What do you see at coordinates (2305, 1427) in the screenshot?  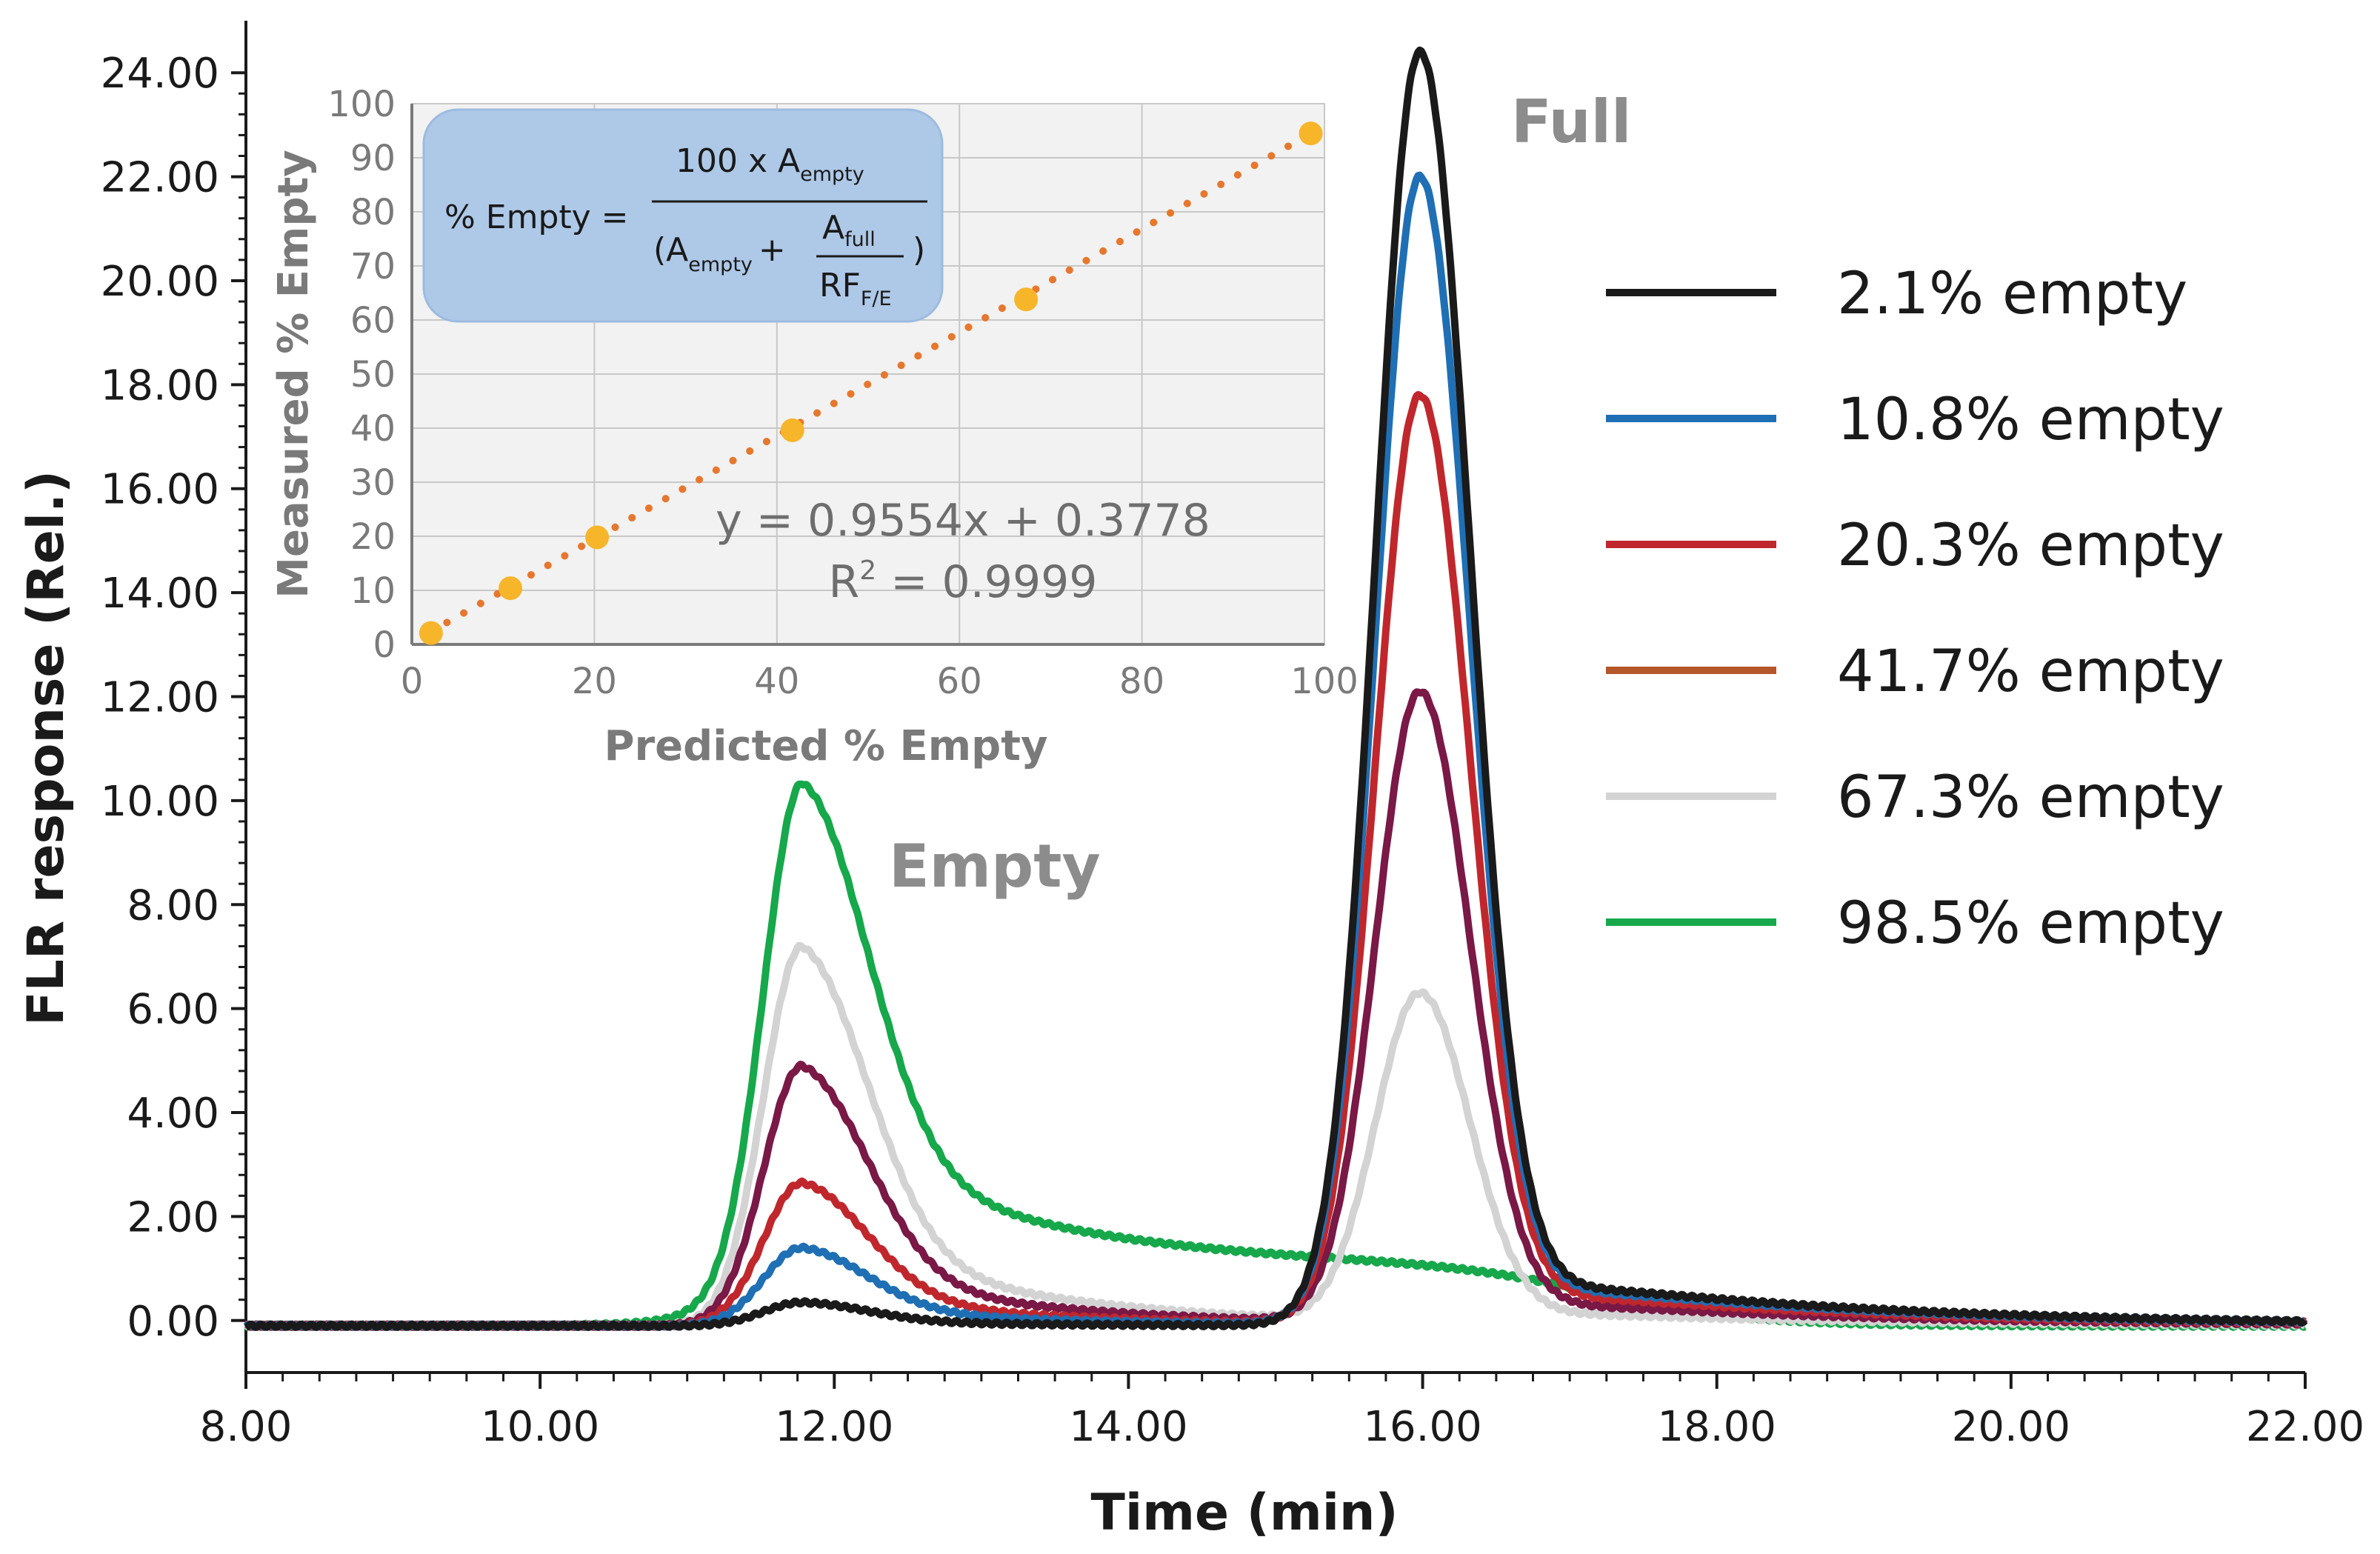 I see `x-tick-label: 22.00` at bounding box center [2305, 1427].